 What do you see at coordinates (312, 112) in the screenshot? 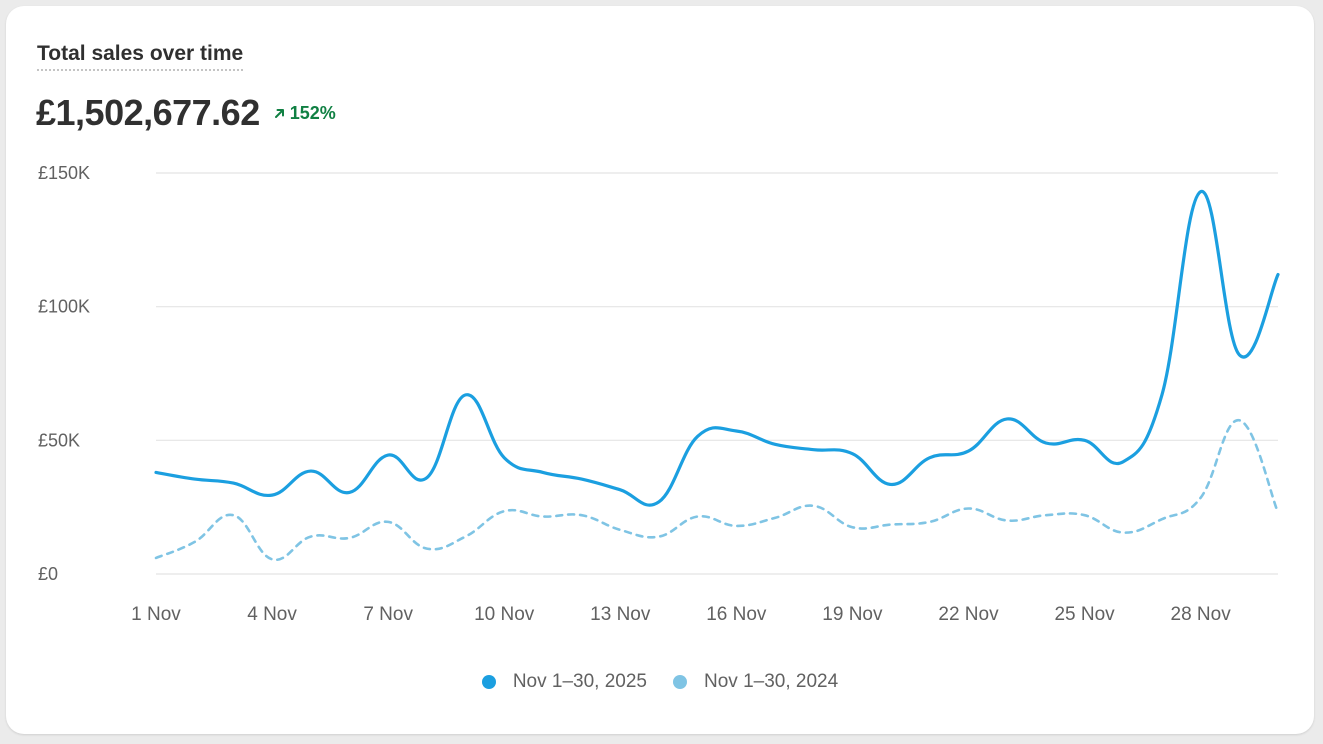
I see `change-percent: 152%` at bounding box center [312, 112].